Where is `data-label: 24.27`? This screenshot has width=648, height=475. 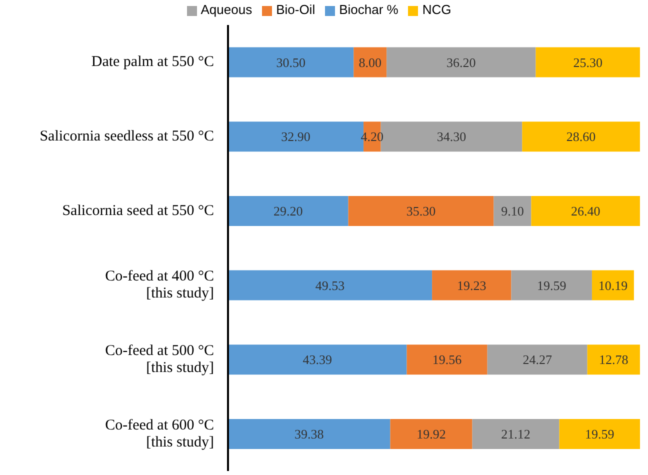
data-label: 24.27 is located at coordinates (537, 360).